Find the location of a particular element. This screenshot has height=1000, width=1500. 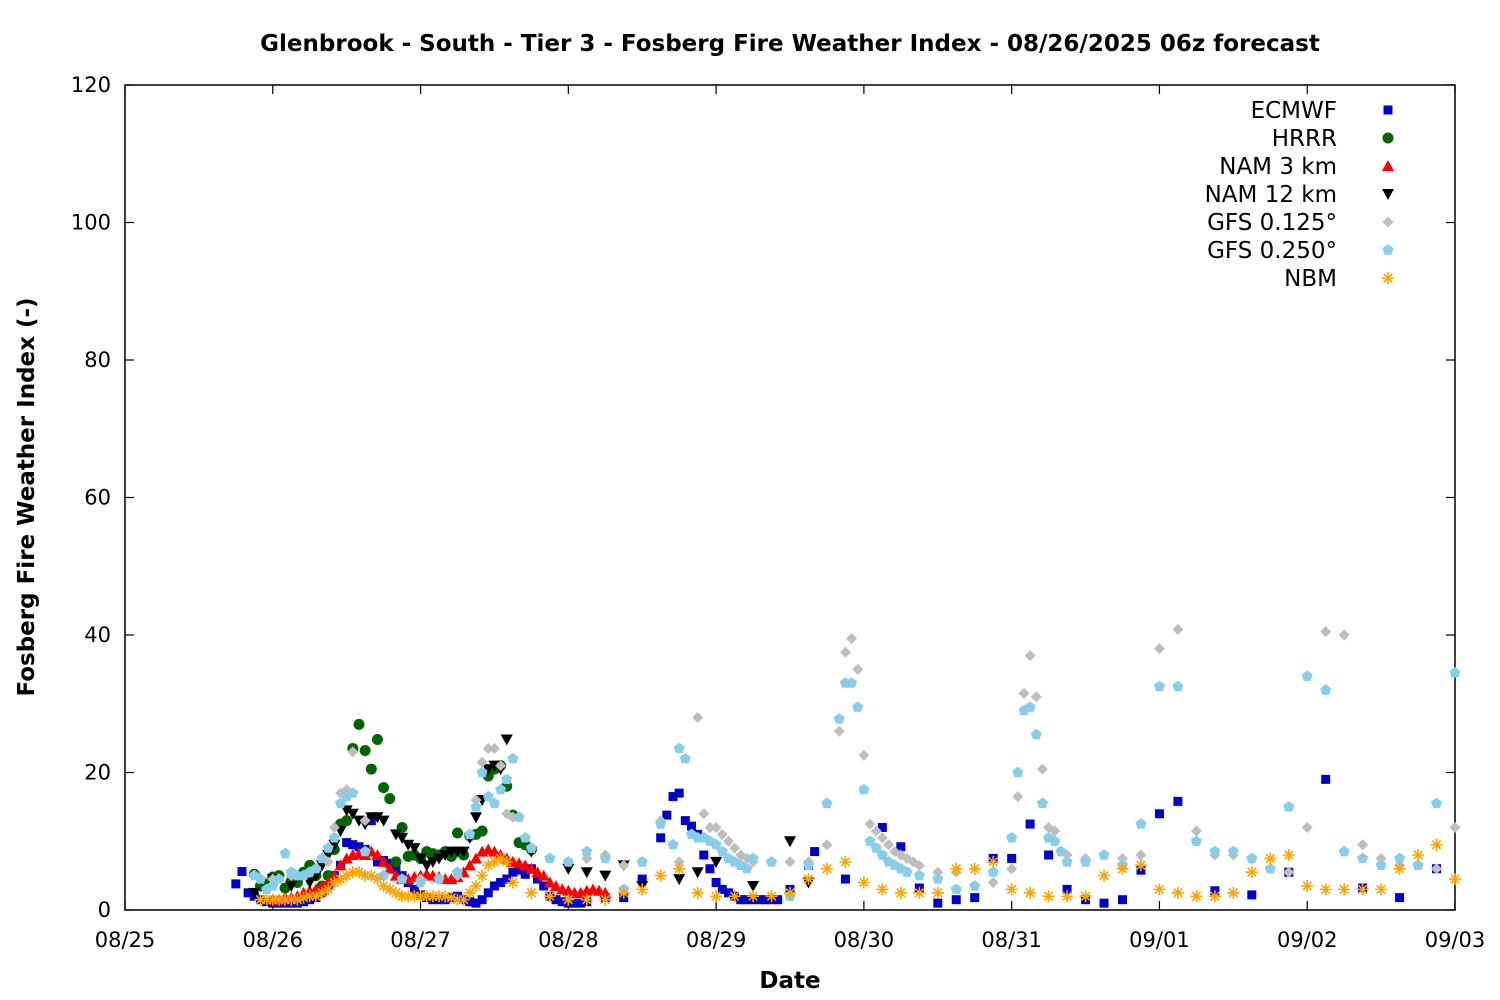

x-tick-label: 08/28 is located at coordinates (568, 940).